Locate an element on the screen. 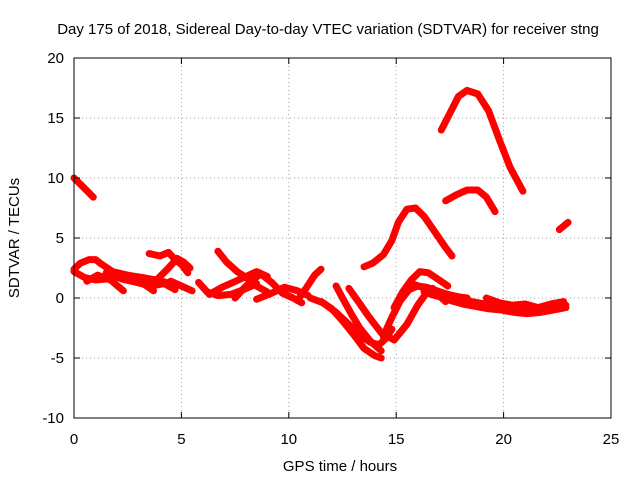 This screenshot has height=480, width=640. y-tick-label: 20 is located at coordinates (55, 58).